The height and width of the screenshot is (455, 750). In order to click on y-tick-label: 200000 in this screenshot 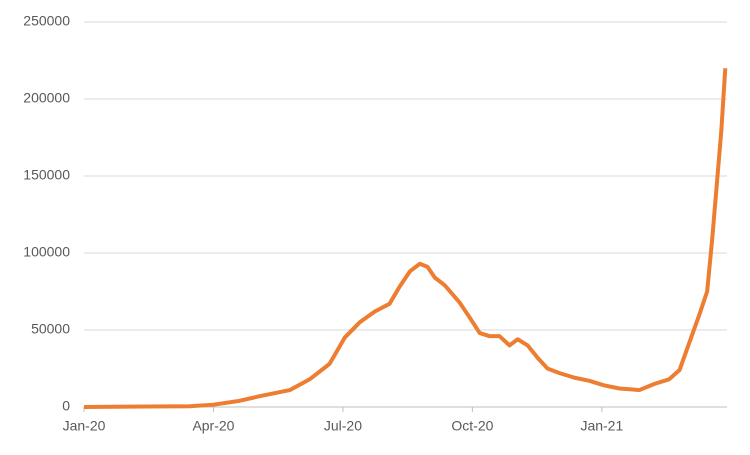, I will do `click(46, 98)`.